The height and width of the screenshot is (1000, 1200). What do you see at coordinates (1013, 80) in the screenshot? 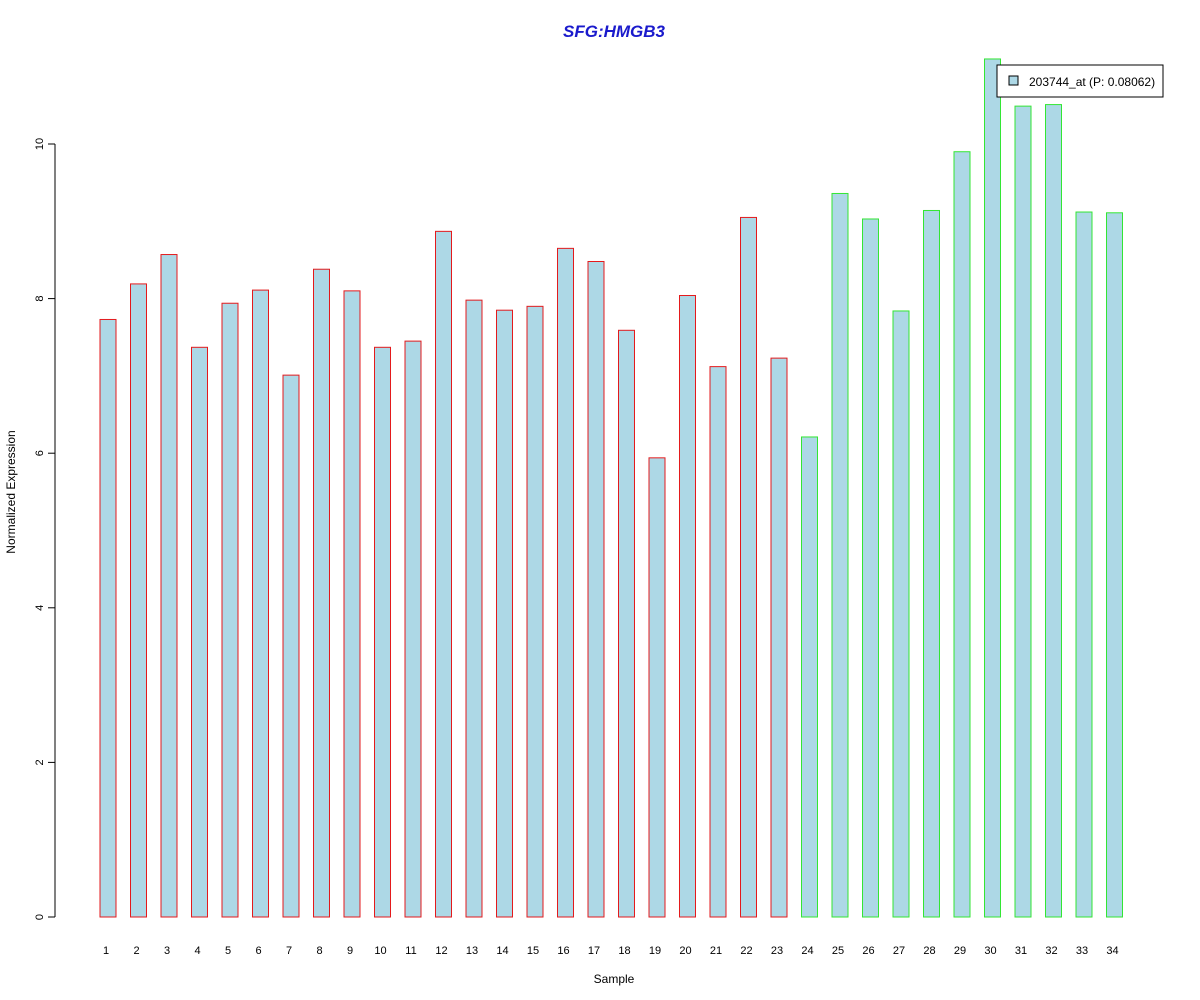
I see `legend-swatch` at bounding box center [1013, 80].